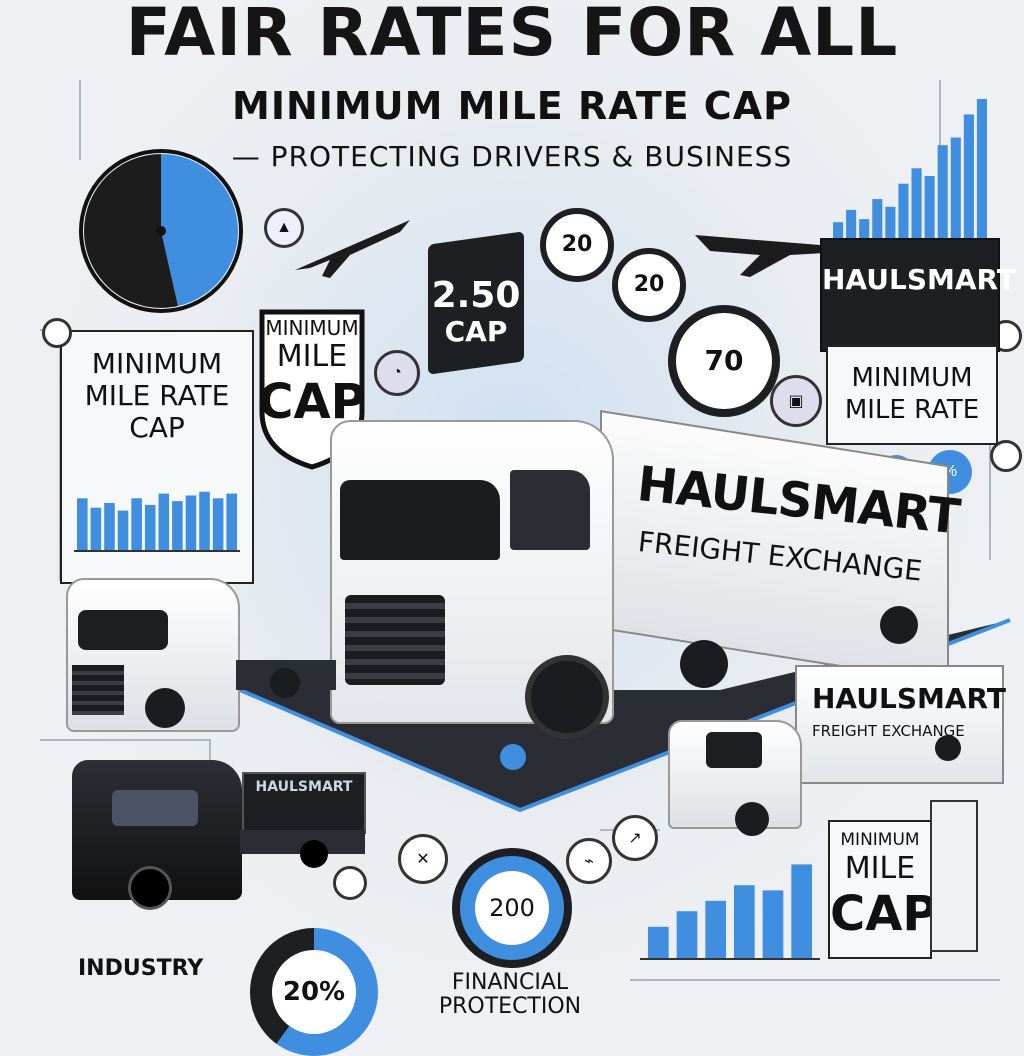  I want to click on counter-200-inner: 200, so click(512, 908).